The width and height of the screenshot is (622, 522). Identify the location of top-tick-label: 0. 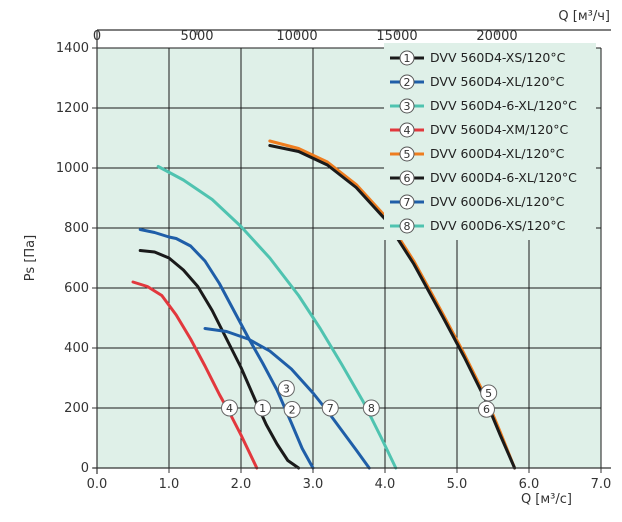
(97, 36).